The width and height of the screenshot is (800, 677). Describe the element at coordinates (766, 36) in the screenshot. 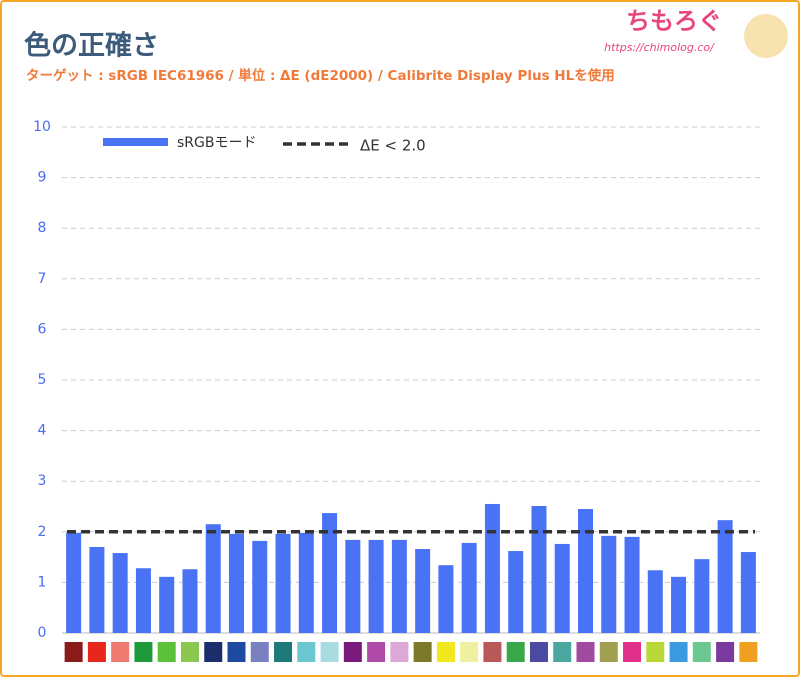

I see `mascot-icon` at that location.